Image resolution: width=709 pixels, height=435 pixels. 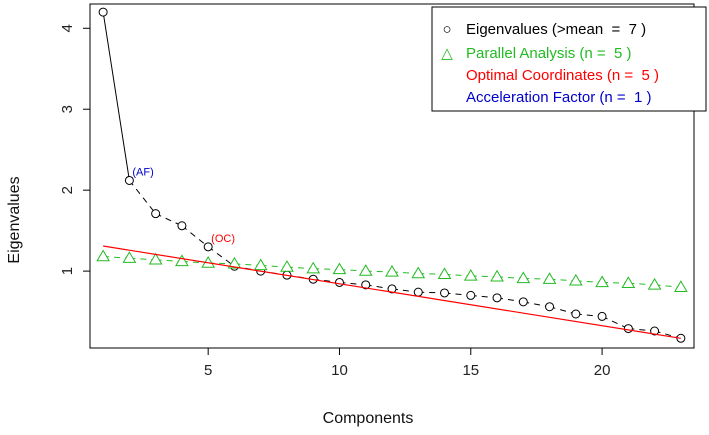 I want to click on x-tick-label: 20, so click(x=602, y=370).